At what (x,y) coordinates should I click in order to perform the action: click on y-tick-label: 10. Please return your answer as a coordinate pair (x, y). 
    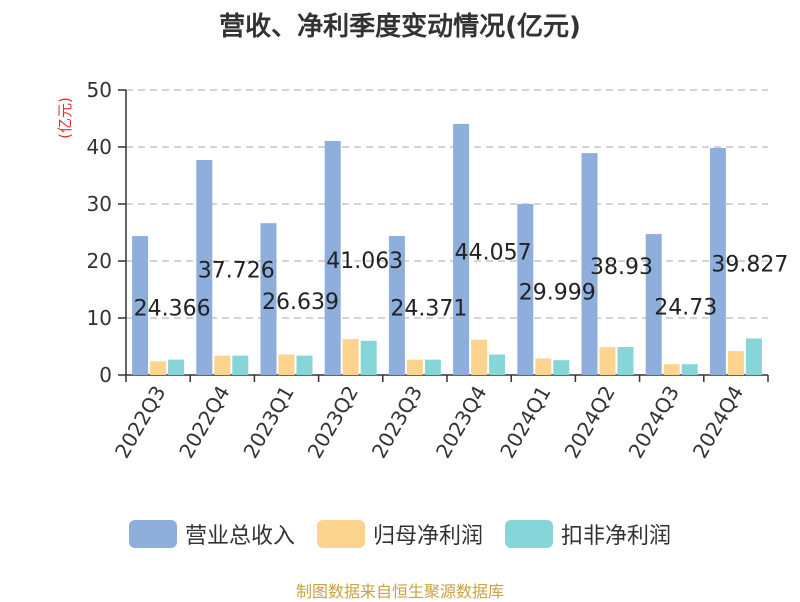
    Looking at the image, I should click on (99, 318).